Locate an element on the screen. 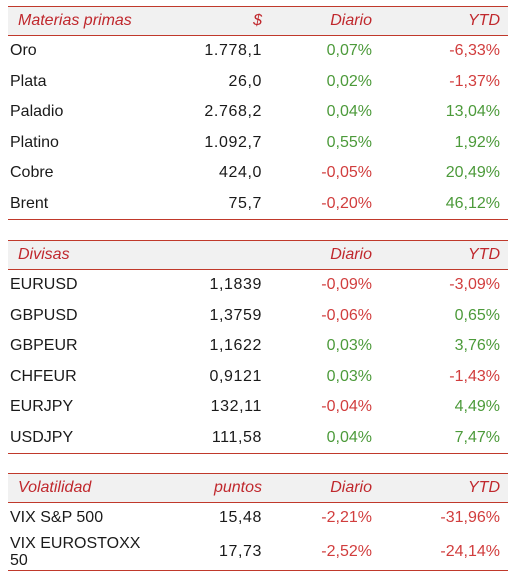 The height and width of the screenshot is (585, 522). header-section-title: Volatilidad is located at coordinates (55, 487).